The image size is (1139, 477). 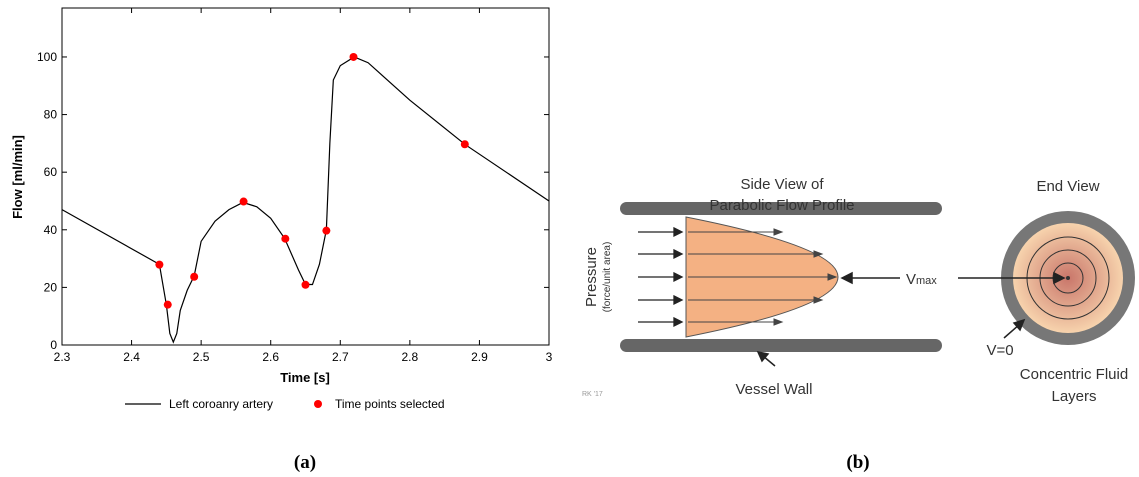 I want to click on vmax-label: Vmax, so click(x=921, y=279).